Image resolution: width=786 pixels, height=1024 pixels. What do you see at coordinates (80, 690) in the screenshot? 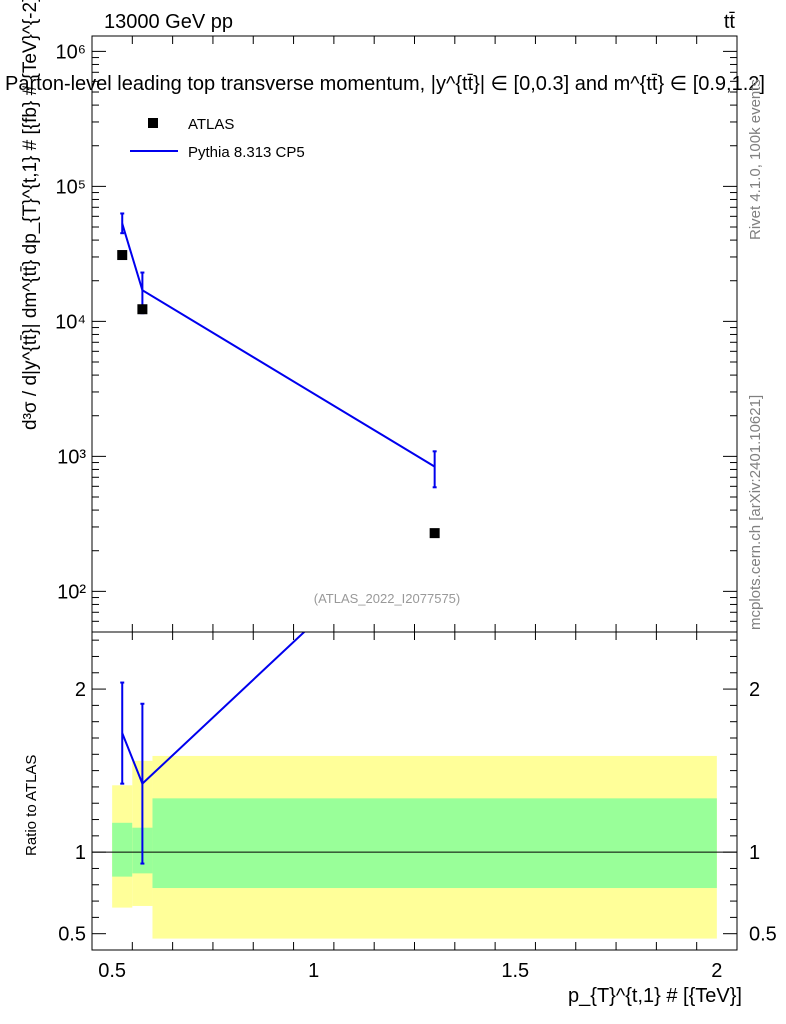
I see `ratio-y-tick-label: 2` at bounding box center [80, 690].